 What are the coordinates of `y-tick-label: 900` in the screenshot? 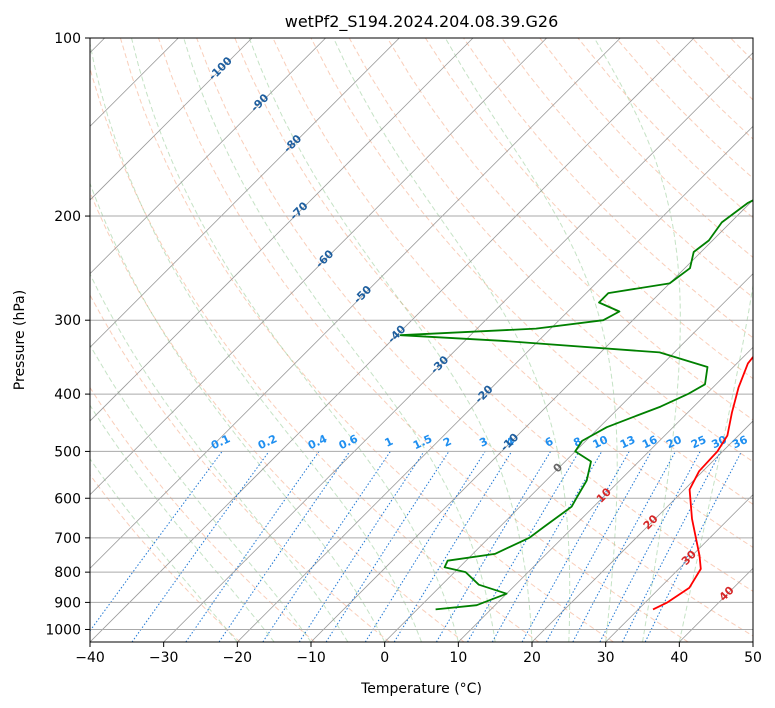 It's located at (67, 603).